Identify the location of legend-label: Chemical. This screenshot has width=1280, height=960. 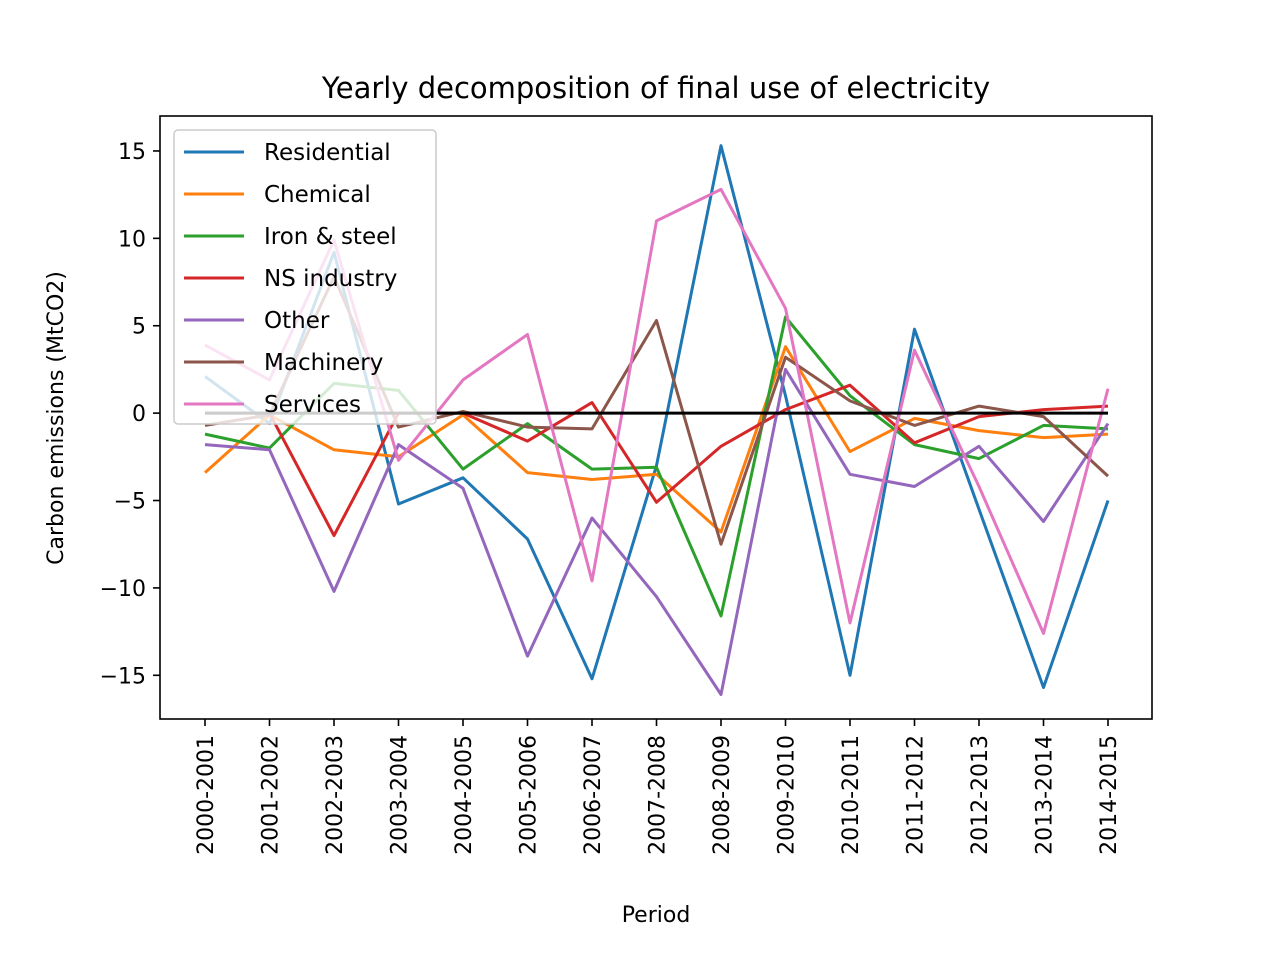
(317, 195).